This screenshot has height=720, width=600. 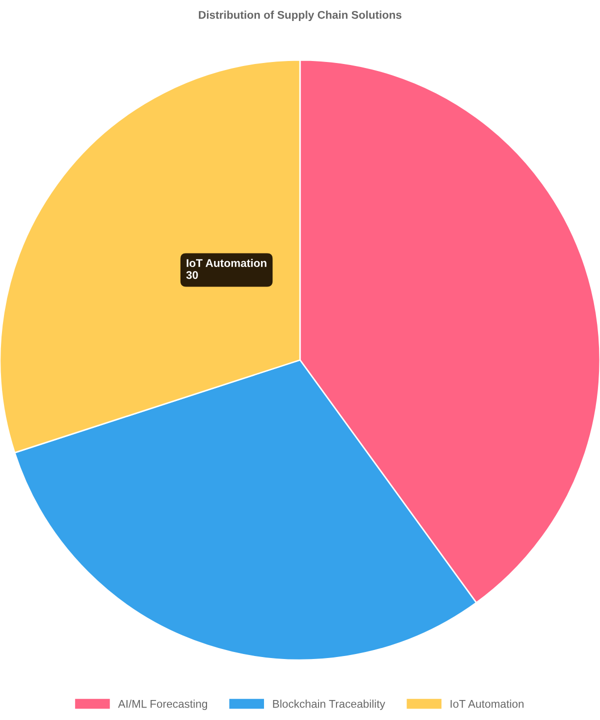 What do you see at coordinates (329, 705) in the screenshot?
I see `legend-label: Blockchain Traceability` at bounding box center [329, 705].